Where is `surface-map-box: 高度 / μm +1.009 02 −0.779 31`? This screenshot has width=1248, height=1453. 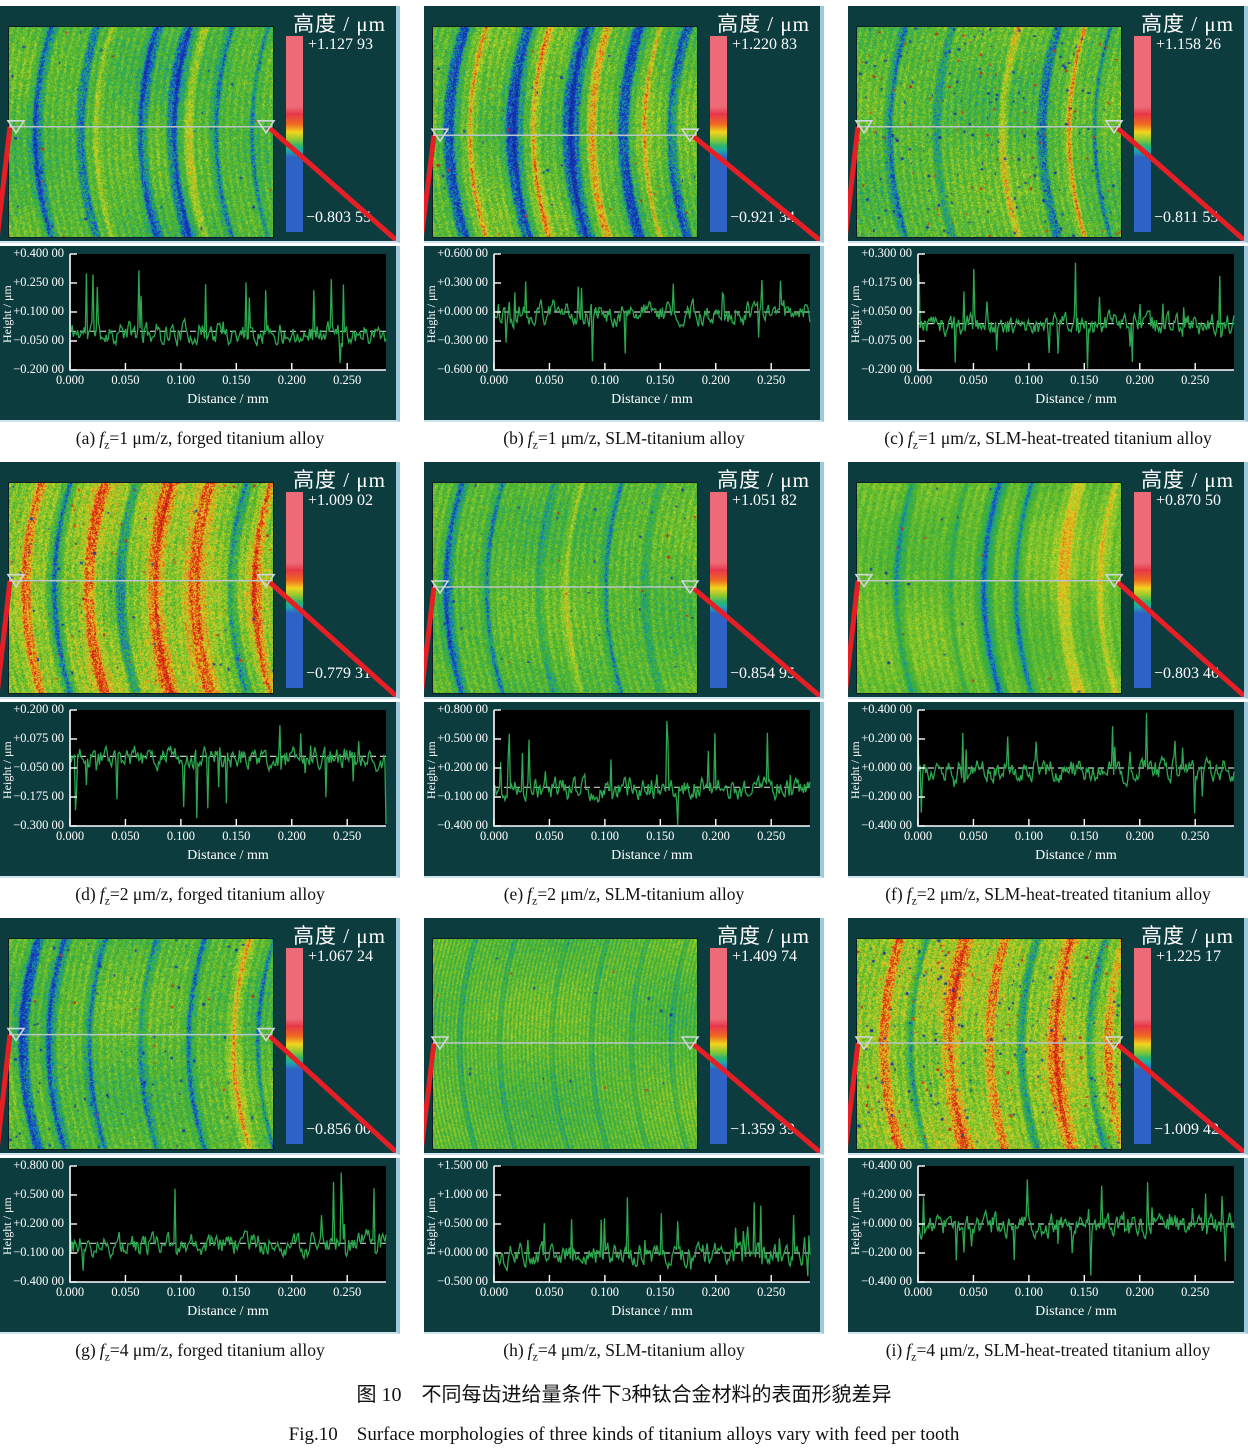 surface-map-box: 高度 / μm +1.009 02 −0.779 31 is located at coordinates (200, 580).